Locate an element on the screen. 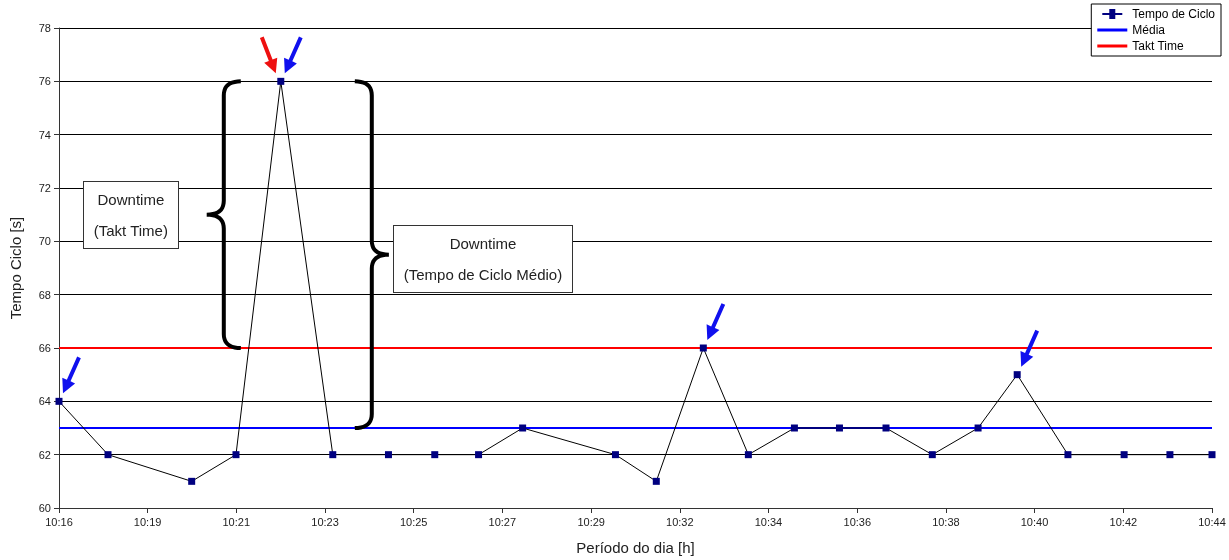 Image resolution: width=1229 pixels, height=560 pixels. y-tick-label: 70 is located at coordinates (44, 241).